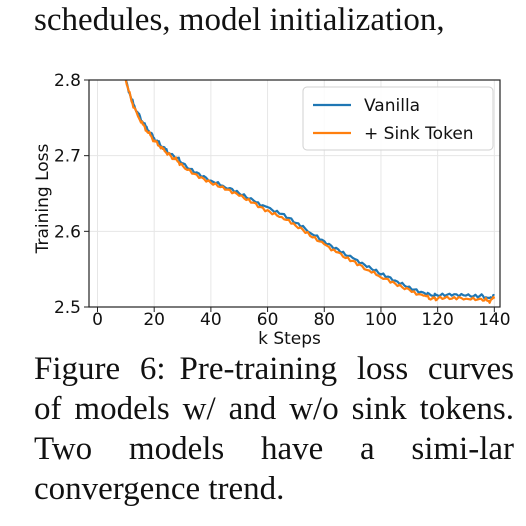  I want to click on y-tick-label: 2.7, so click(67, 157).